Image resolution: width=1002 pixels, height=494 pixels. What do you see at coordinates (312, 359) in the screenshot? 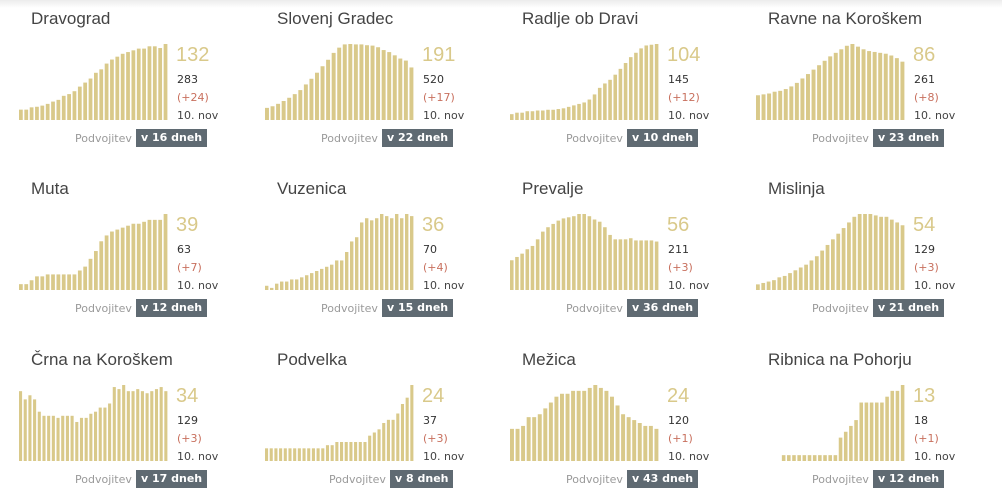
I see `chart-title: Podvelka` at bounding box center [312, 359].